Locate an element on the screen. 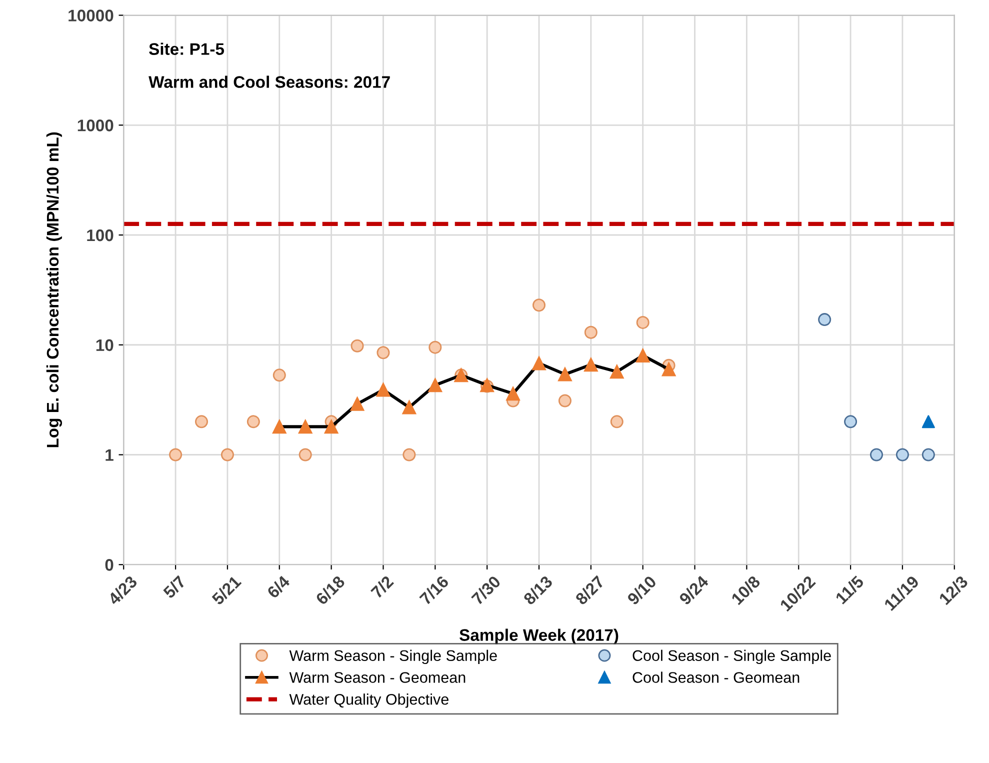 The image size is (989, 763). y-tick-label: 10 is located at coordinates (105, 345).